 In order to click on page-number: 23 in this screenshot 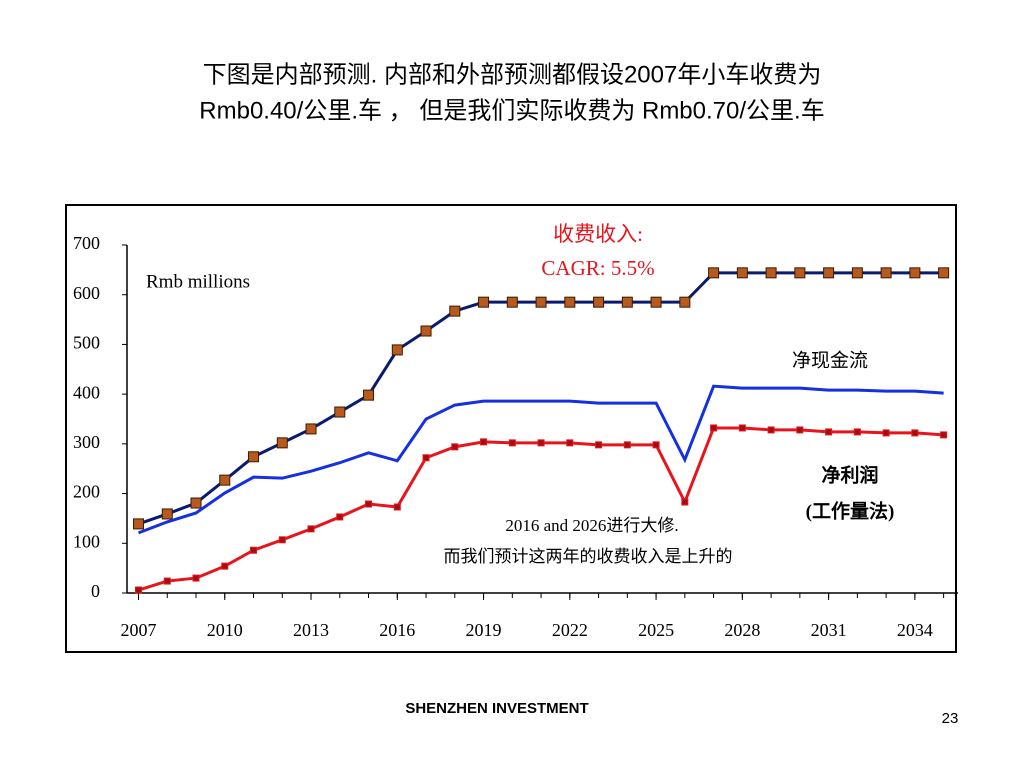, I will do `click(950, 718)`.